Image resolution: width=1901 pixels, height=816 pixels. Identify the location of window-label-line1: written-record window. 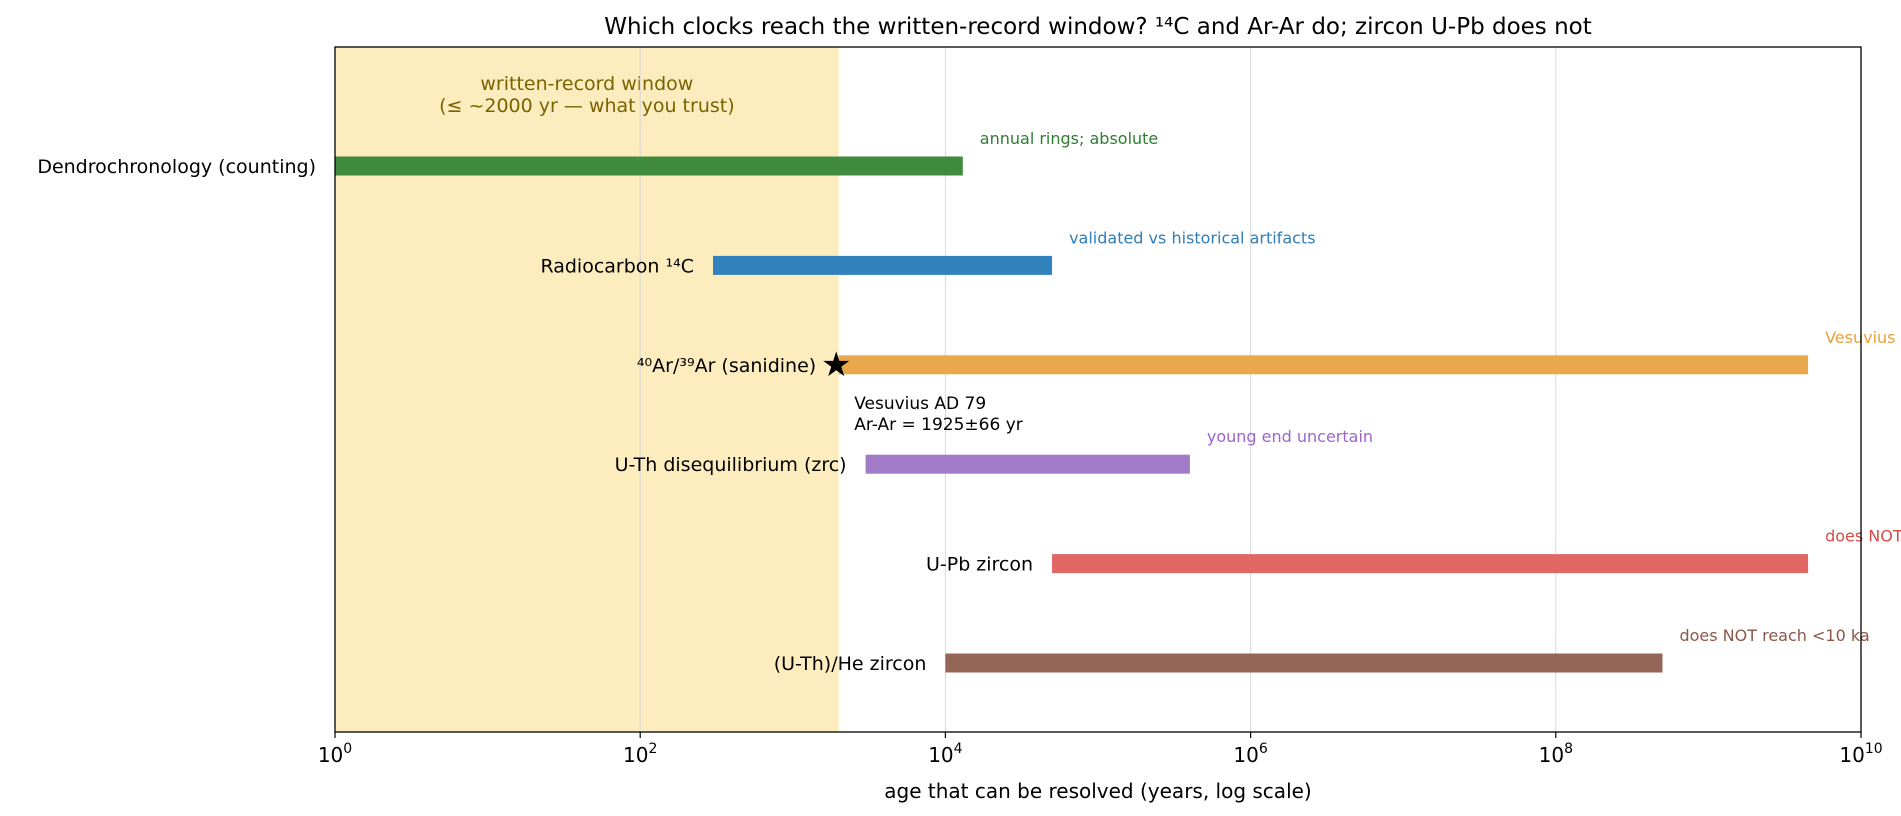
(586, 84).